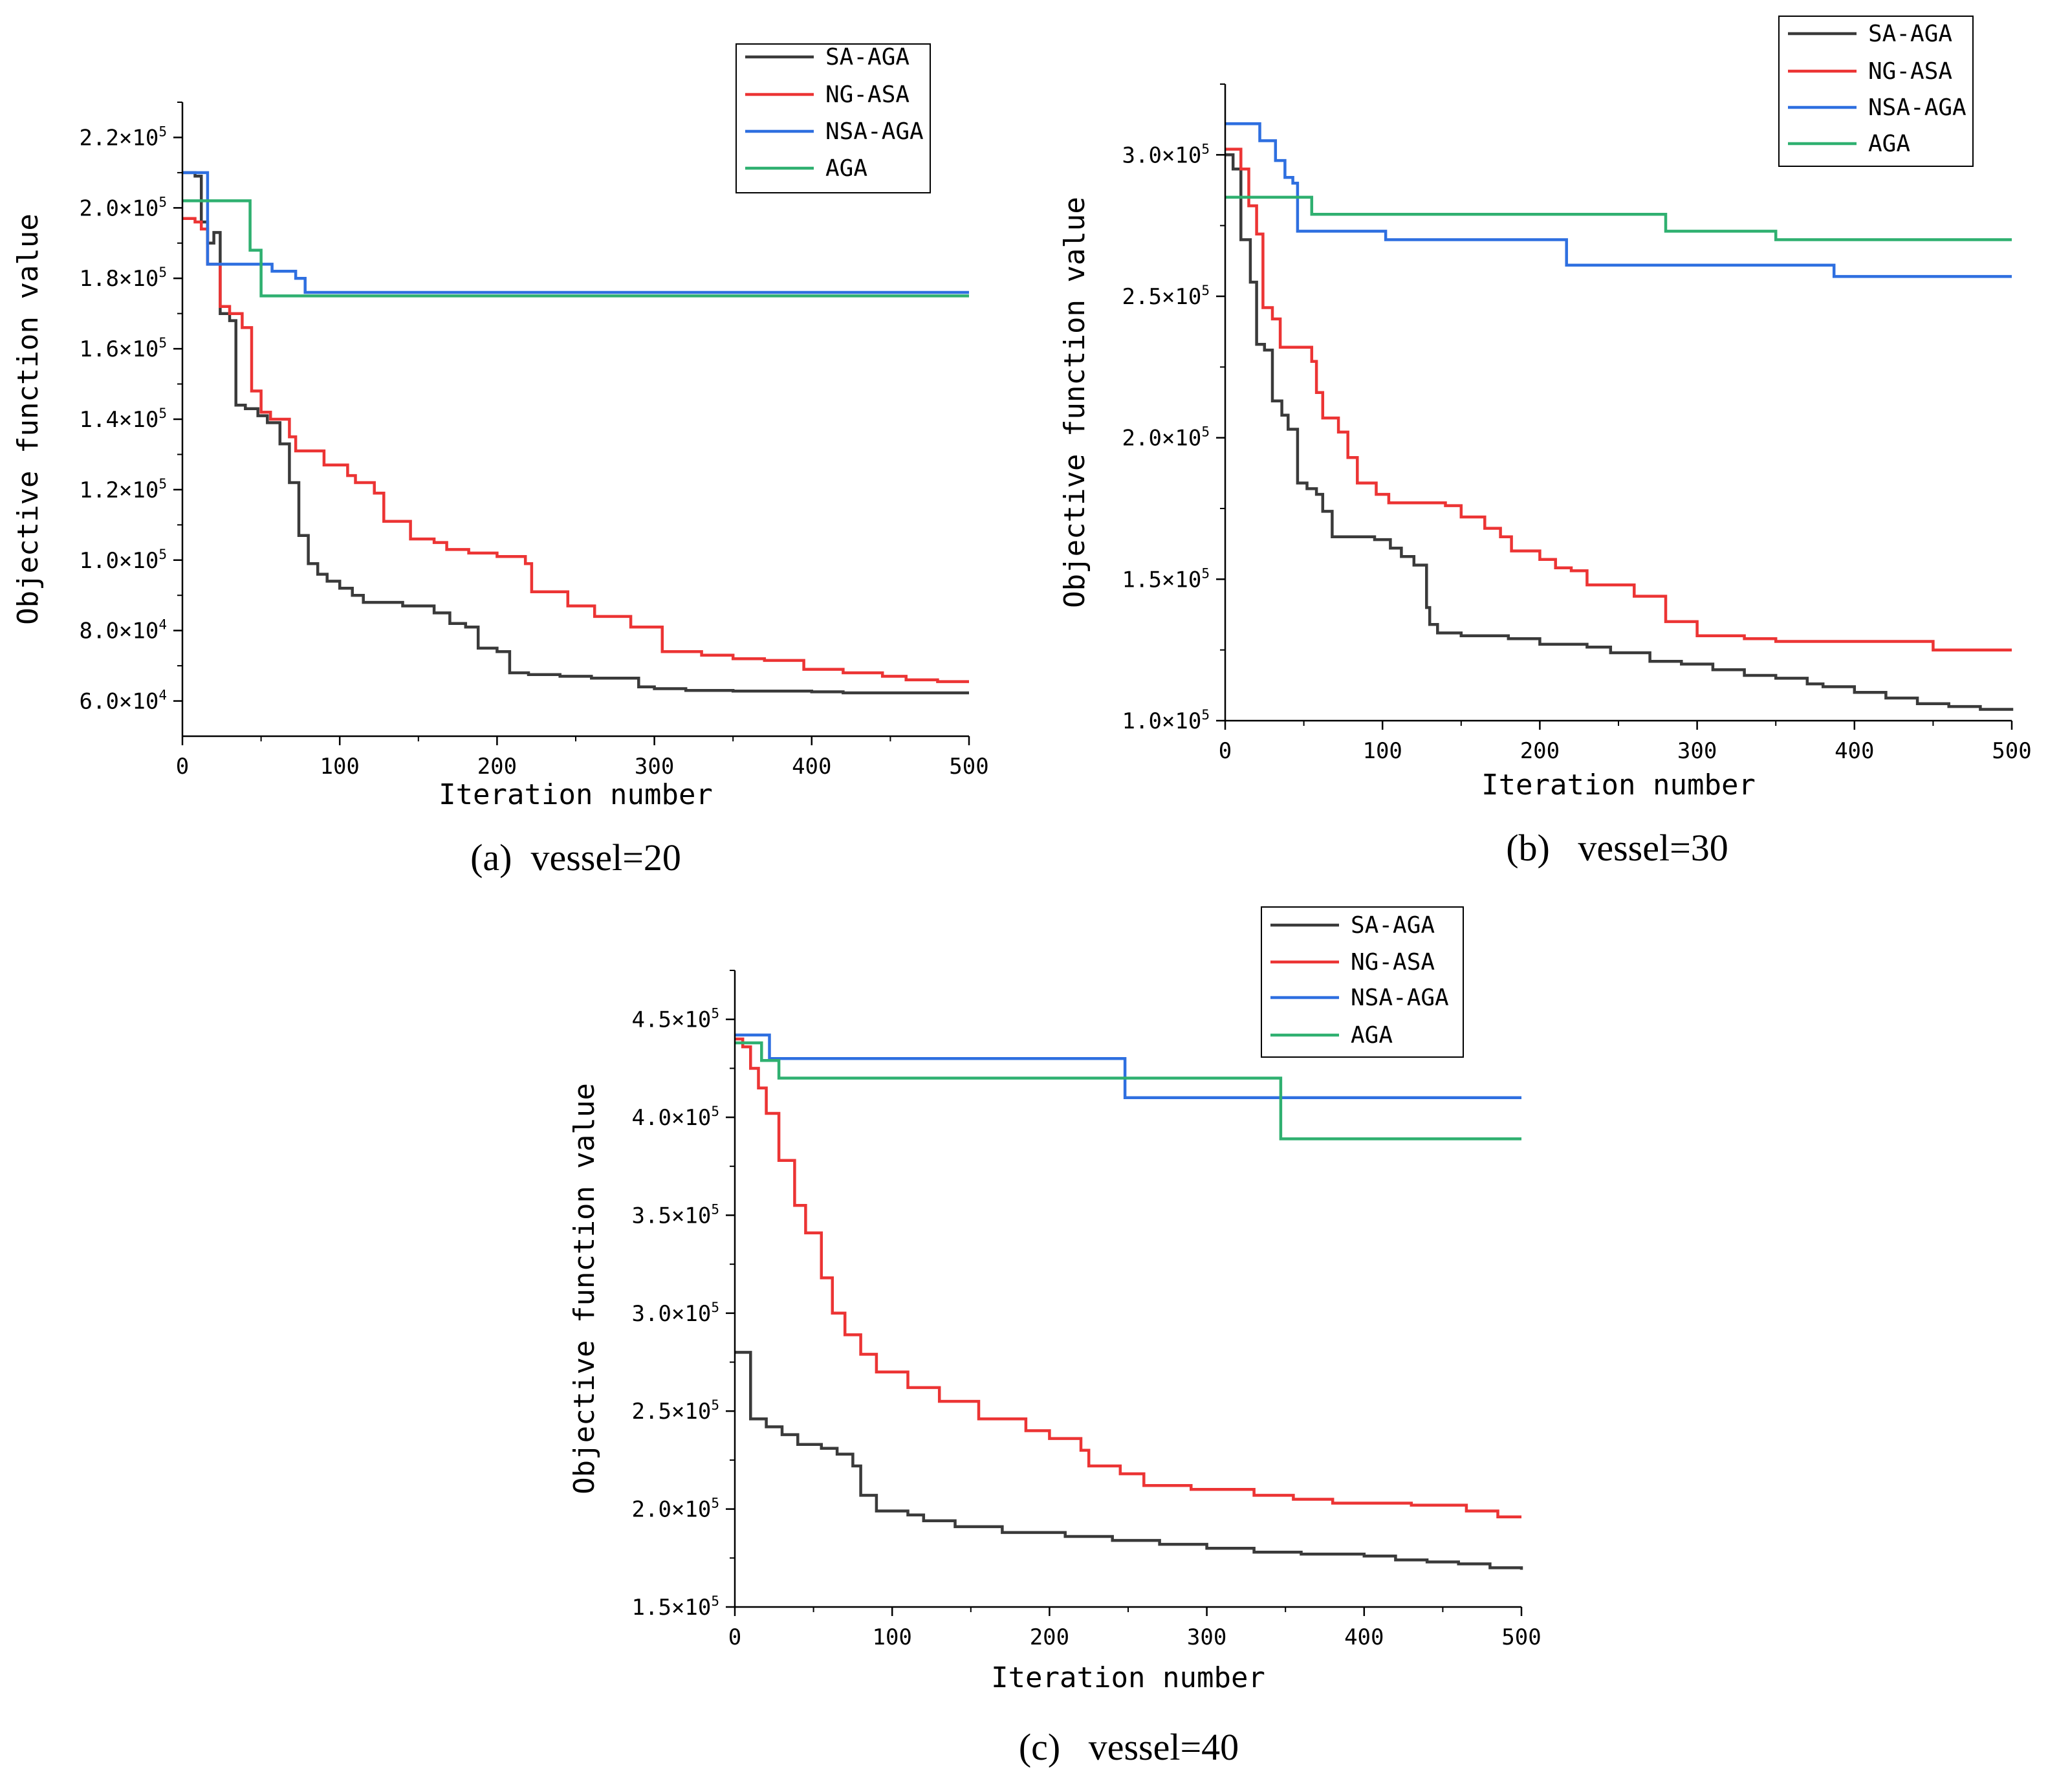 Image resolution: width=2048 pixels, height=1792 pixels. What do you see at coordinates (123, 419) in the screenshot?
I see `y-tick-label: 1.4×105` at bounding box center [123, 419].